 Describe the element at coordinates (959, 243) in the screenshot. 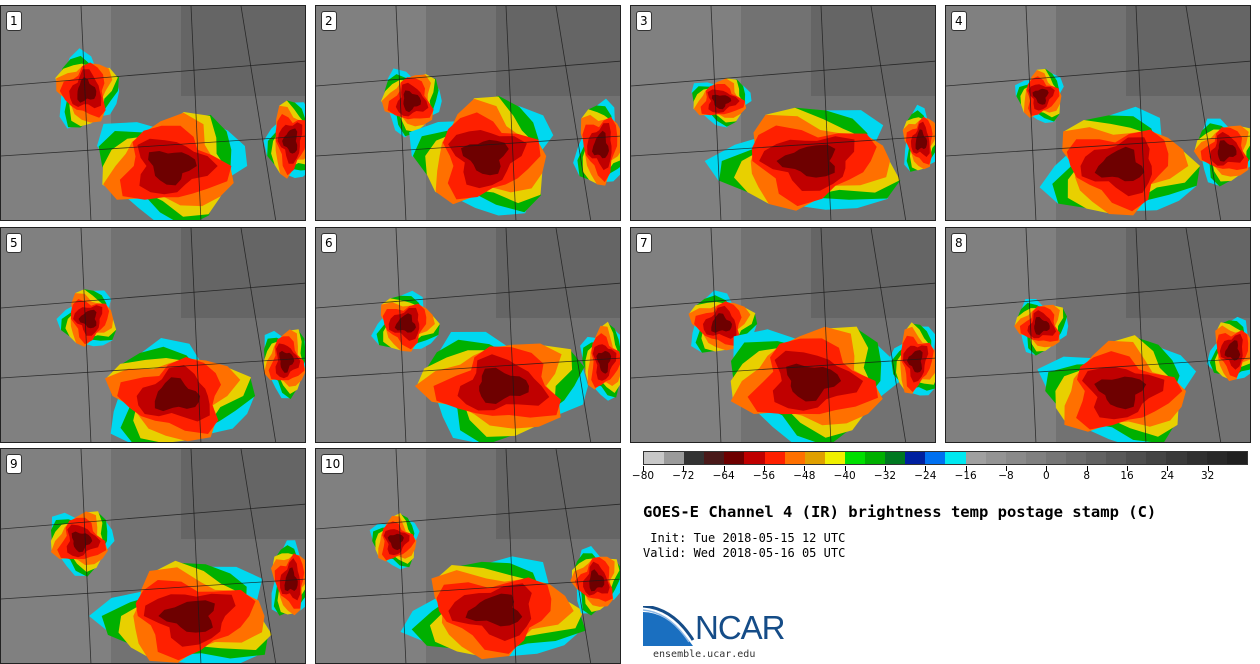

I see `panel-number: 8` at that location.